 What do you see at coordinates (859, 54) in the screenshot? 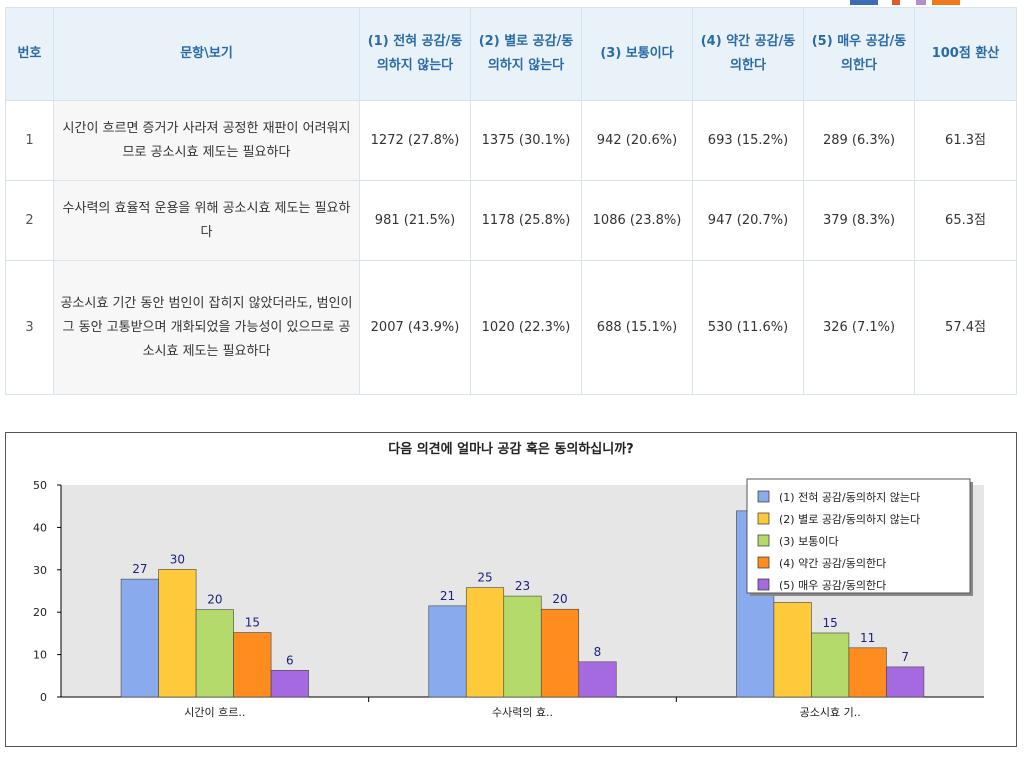
I see `header-option-5: (5) 매우 공감/동의한다` at bounding box center [859, 54].